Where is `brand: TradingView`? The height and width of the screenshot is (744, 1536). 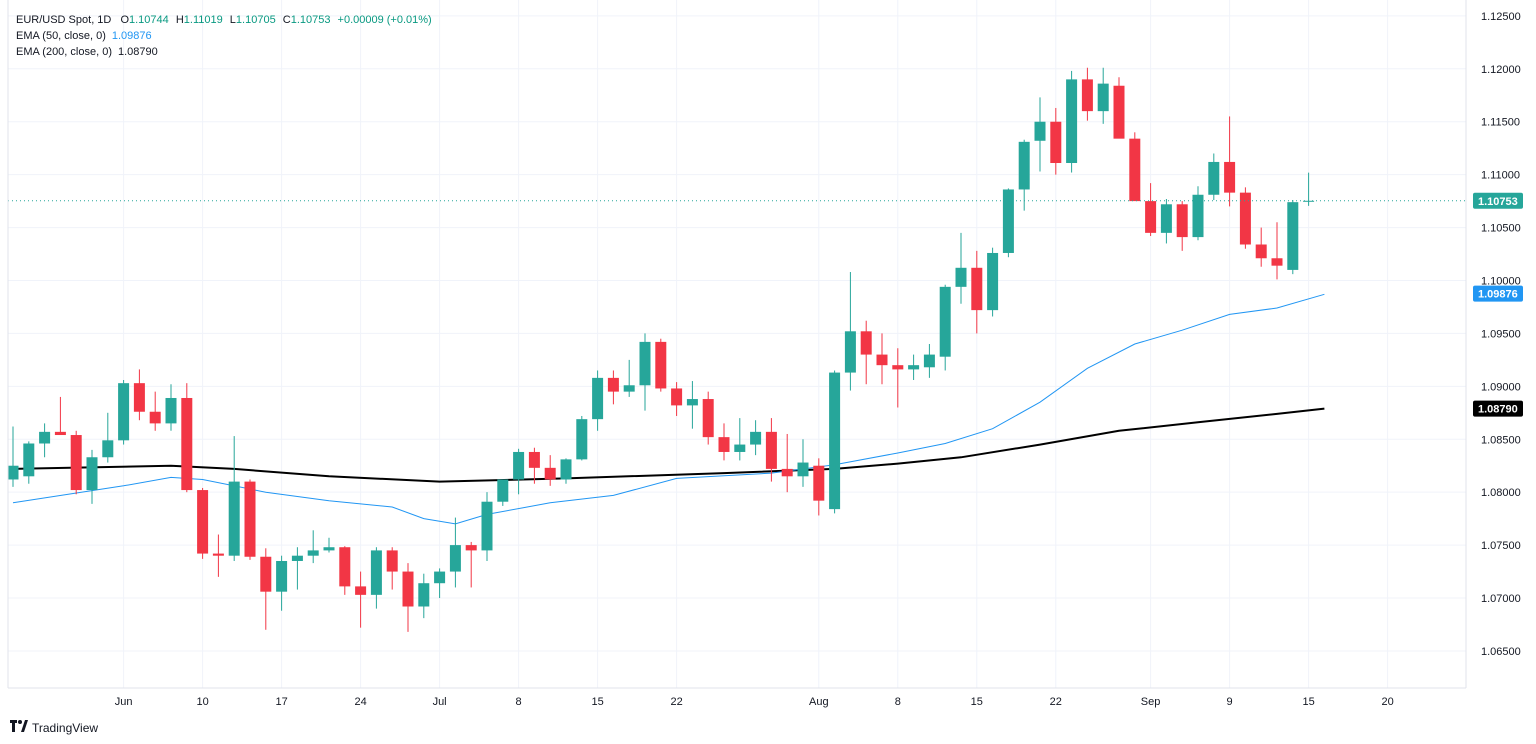 brand: TradingView is located at coordinates (54, 727).